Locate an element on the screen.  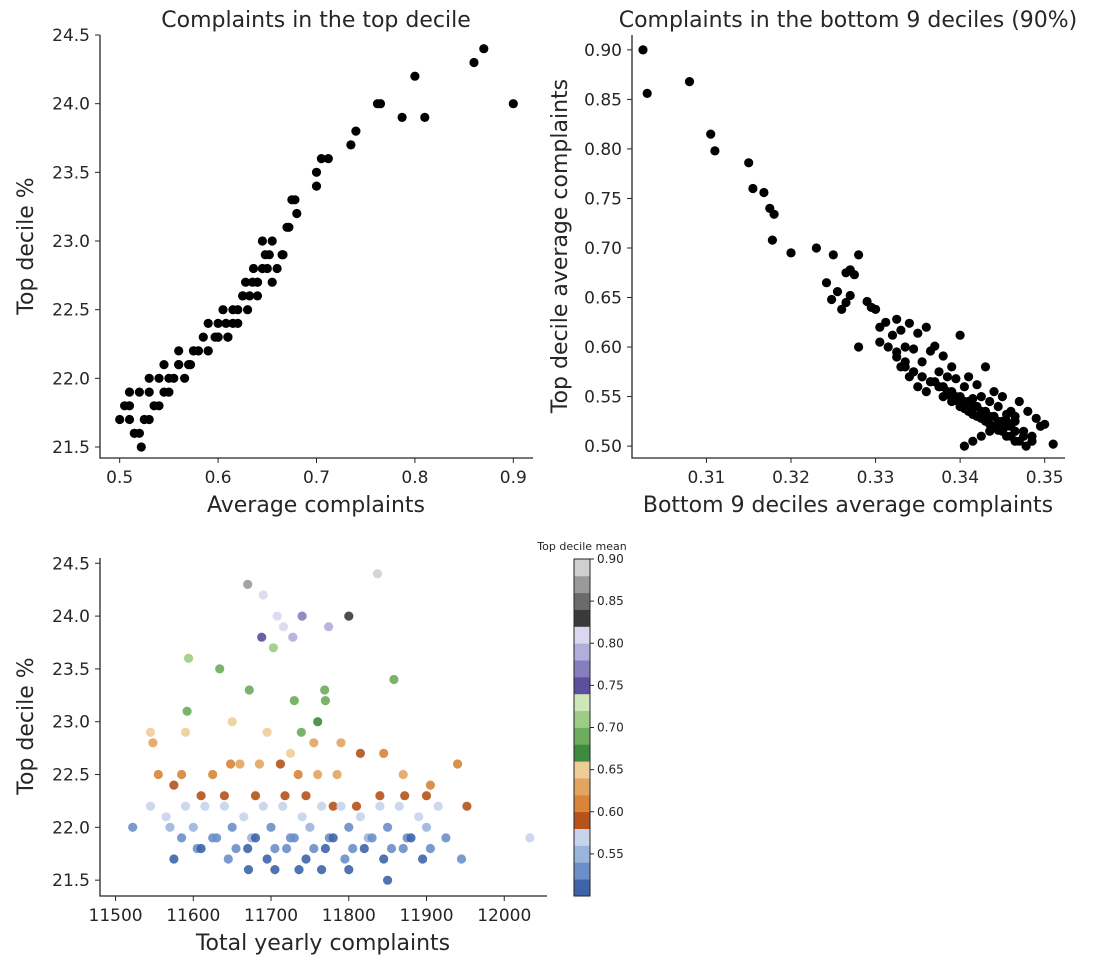
x-tick-label: 0.7 is located at coordinates (316, 478).